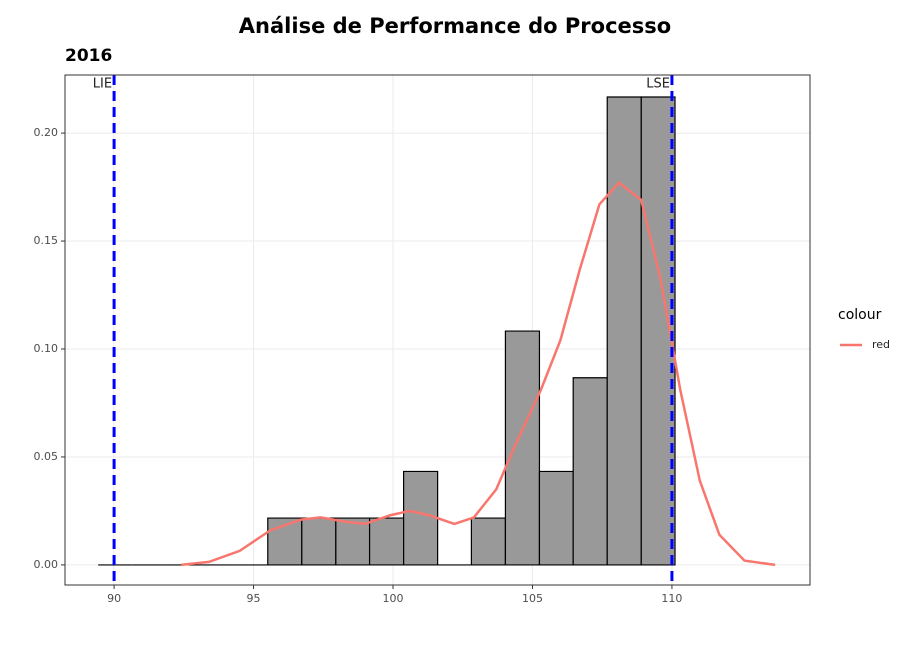  Describe the element at coordinates (881, 344) in the screenshot. I see `legend-label: red` at that location.